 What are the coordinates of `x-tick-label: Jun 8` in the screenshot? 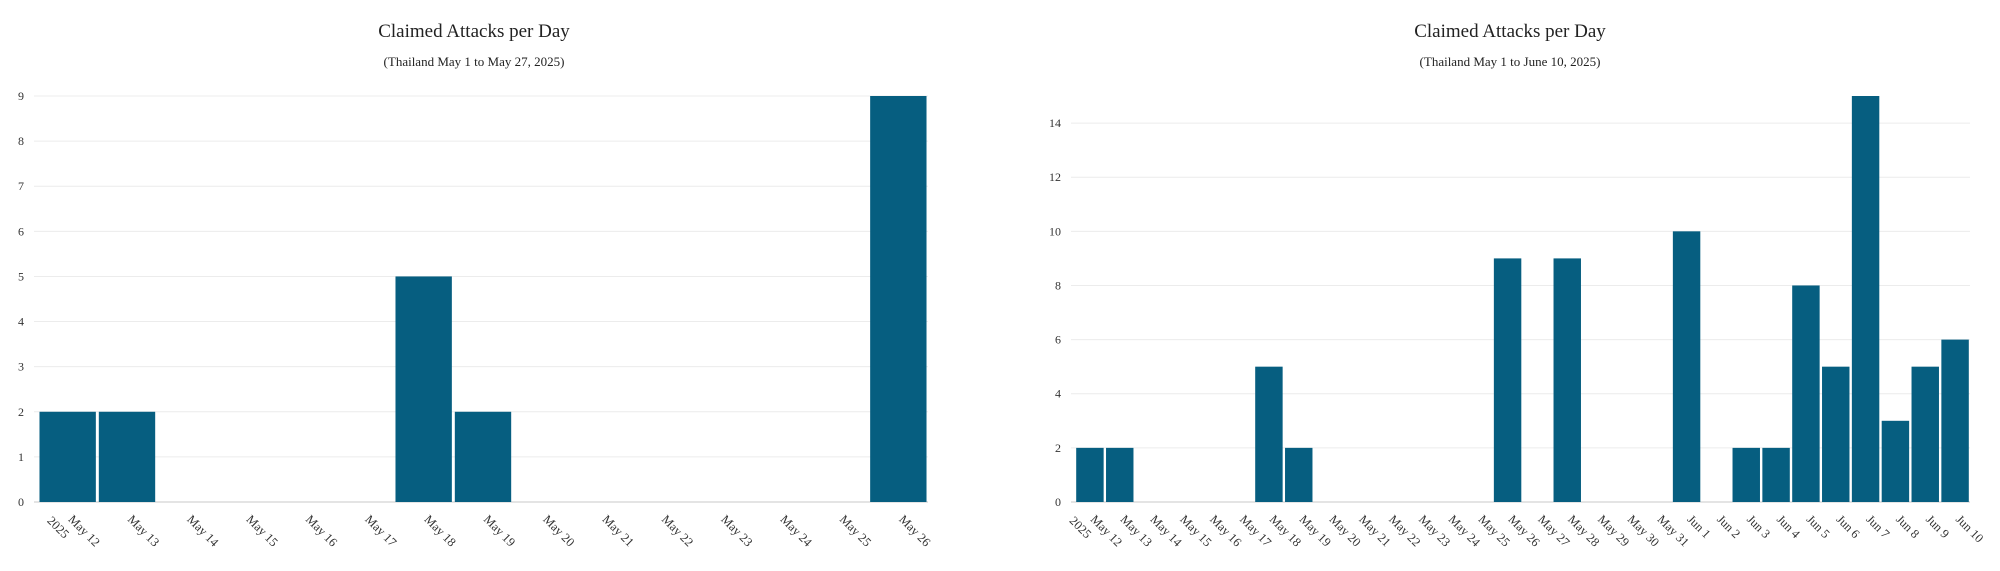 It's located at (1907, 526).